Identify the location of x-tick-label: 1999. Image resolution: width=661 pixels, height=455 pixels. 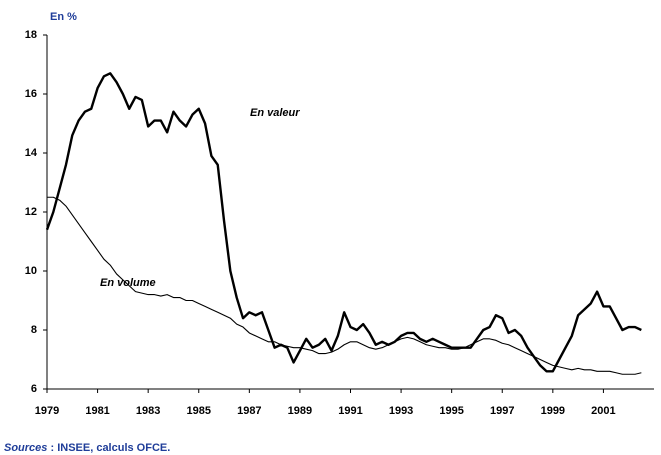
(553, 411).